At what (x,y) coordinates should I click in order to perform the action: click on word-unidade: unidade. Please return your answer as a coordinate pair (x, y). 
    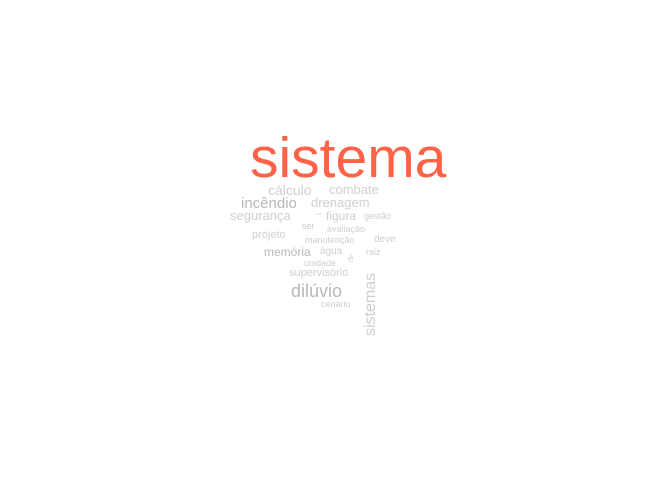
    Looking at the image, I should click on (320, 263).